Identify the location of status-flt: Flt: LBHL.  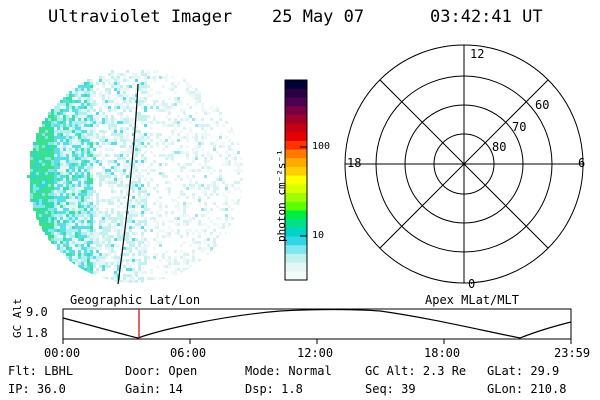
(41, 371).